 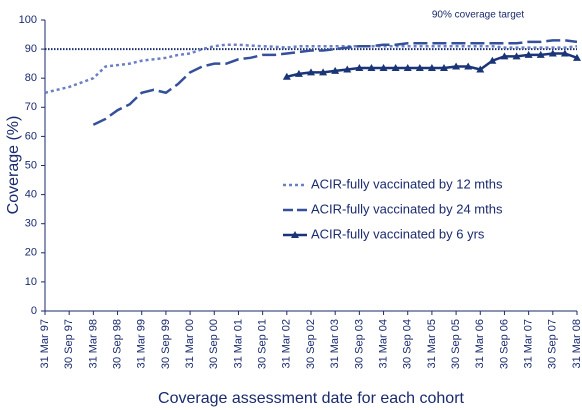 What do you see at coordinates (295, 234) in the screenshot?
I see `legend-marker` at bounding box center [295, 234].